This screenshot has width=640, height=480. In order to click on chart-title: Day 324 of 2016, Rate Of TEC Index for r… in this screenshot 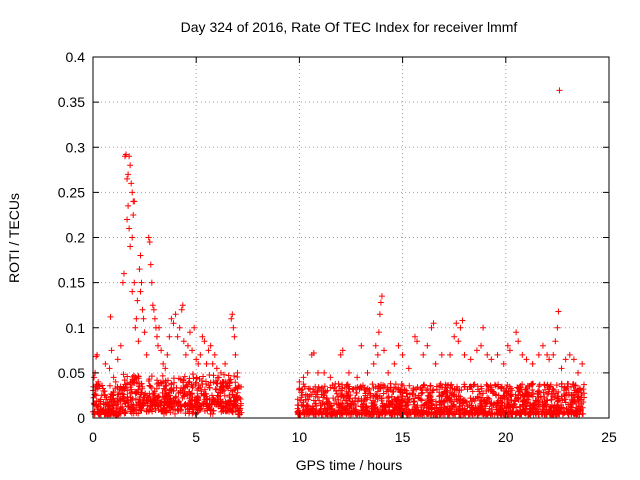, I will do `click(349, 27)`.